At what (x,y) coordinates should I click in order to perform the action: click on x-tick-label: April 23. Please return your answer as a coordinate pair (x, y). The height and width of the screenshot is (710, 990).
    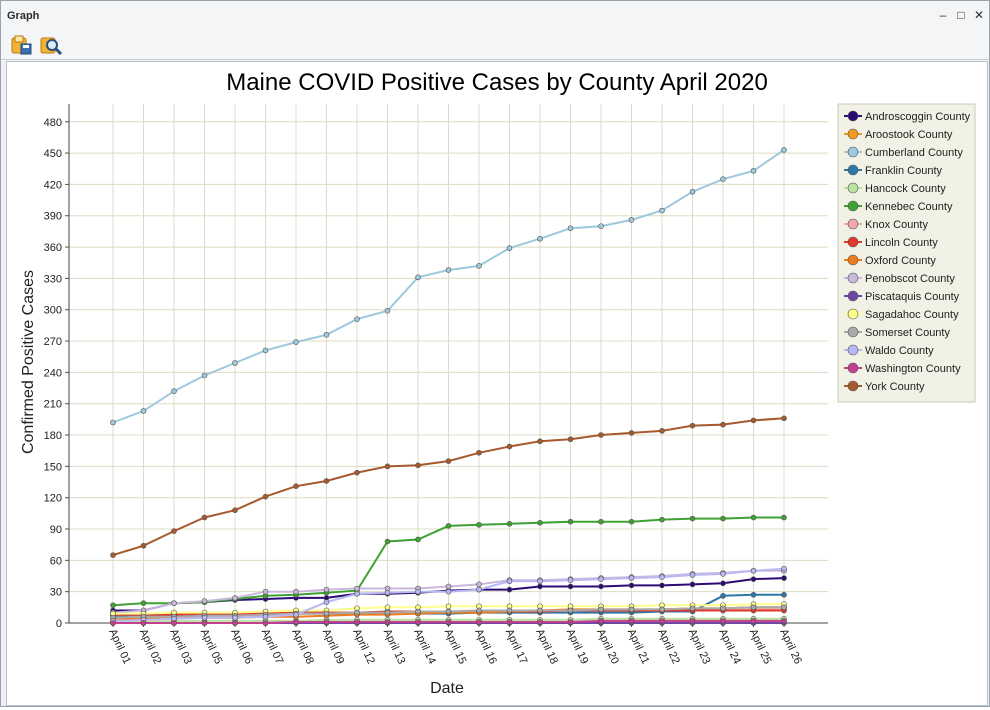
    Looking at the image, I should click on (699, 646).